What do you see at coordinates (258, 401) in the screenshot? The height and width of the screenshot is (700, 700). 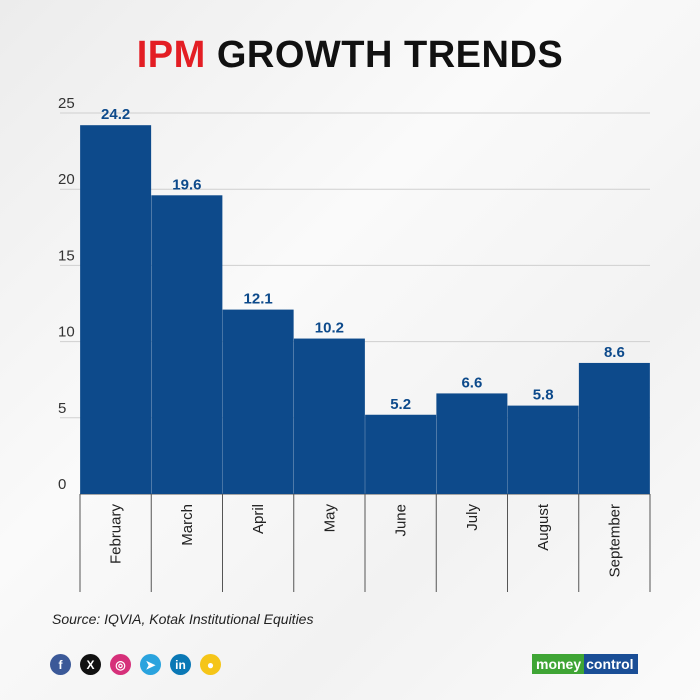 I see `bar-april` at bounding box center [258, 401].